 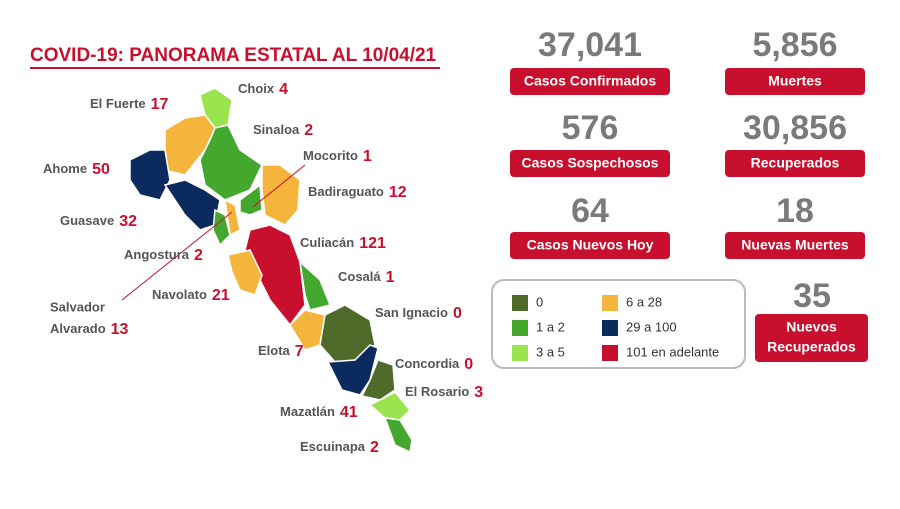 What do you see at coordinates (349, 412) in the screenshot?
I see `municipality-cases: 41` at bounding box center [349, 412].